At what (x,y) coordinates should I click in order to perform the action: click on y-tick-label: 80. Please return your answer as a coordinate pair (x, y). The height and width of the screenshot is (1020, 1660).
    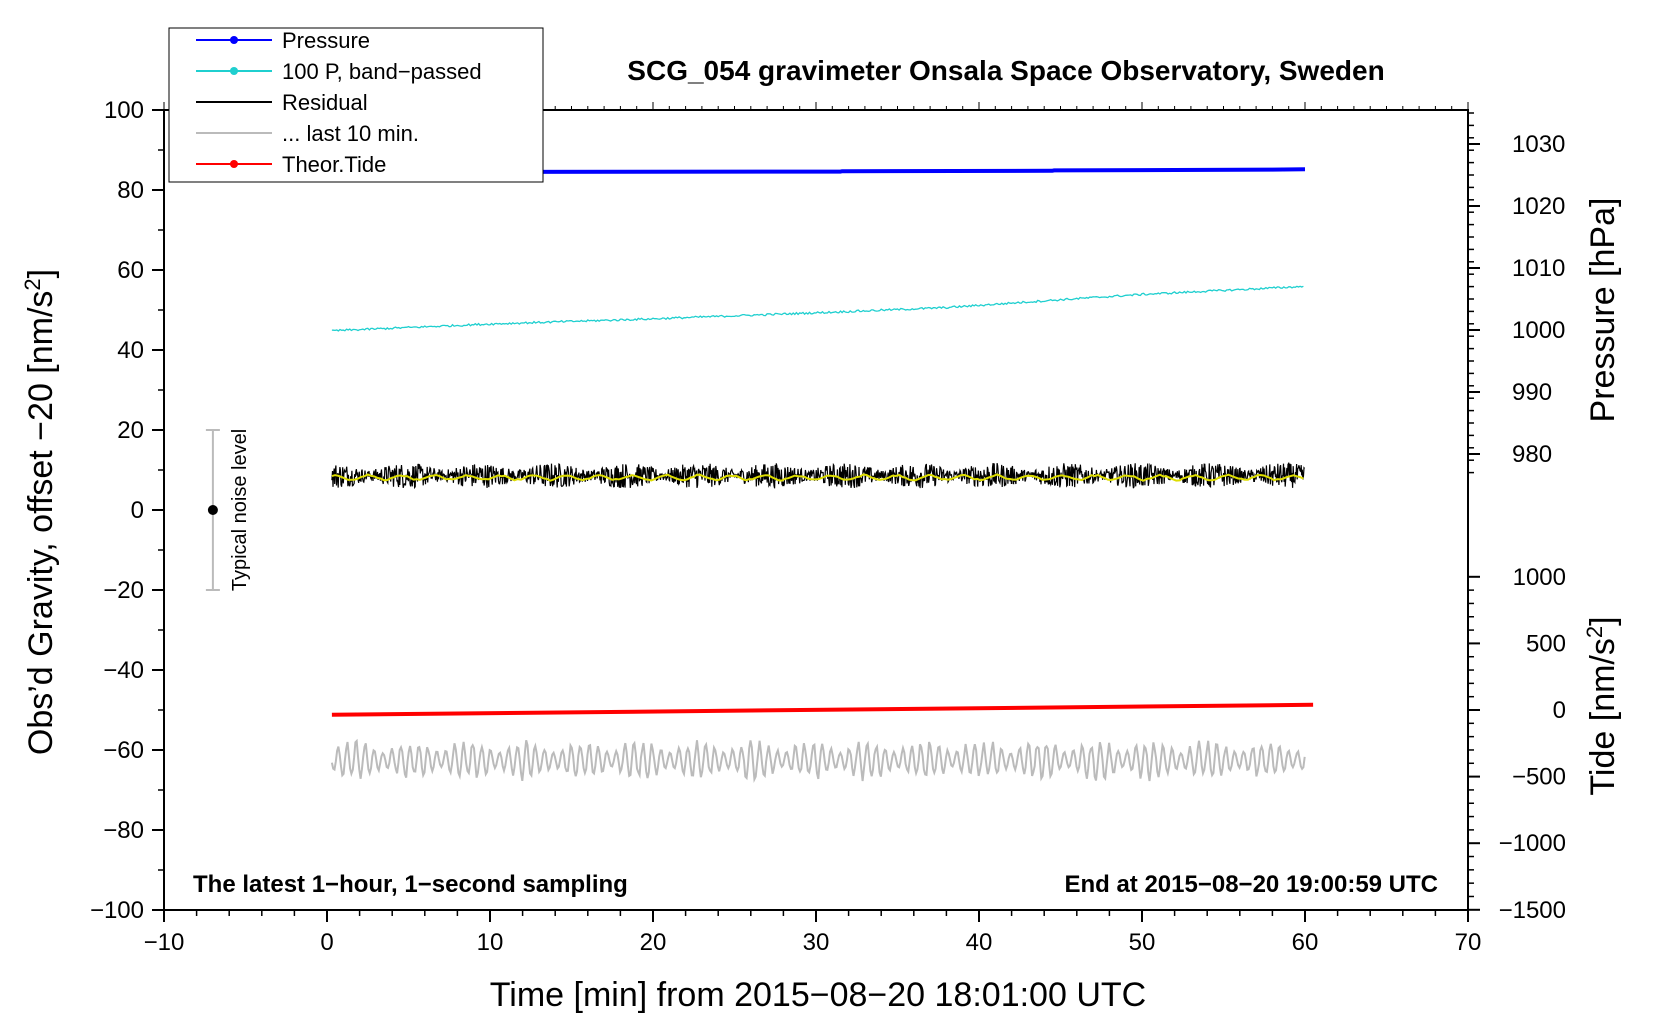
    Looking at the image, I should click on (130, 190).